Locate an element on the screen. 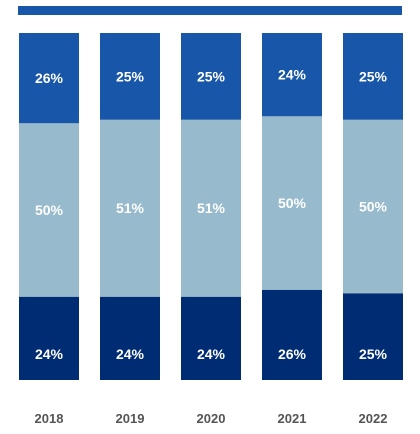 Image resolution: width=420 pixels, height=434 pixels. top-color-strip is located at coordinates (210, 10).